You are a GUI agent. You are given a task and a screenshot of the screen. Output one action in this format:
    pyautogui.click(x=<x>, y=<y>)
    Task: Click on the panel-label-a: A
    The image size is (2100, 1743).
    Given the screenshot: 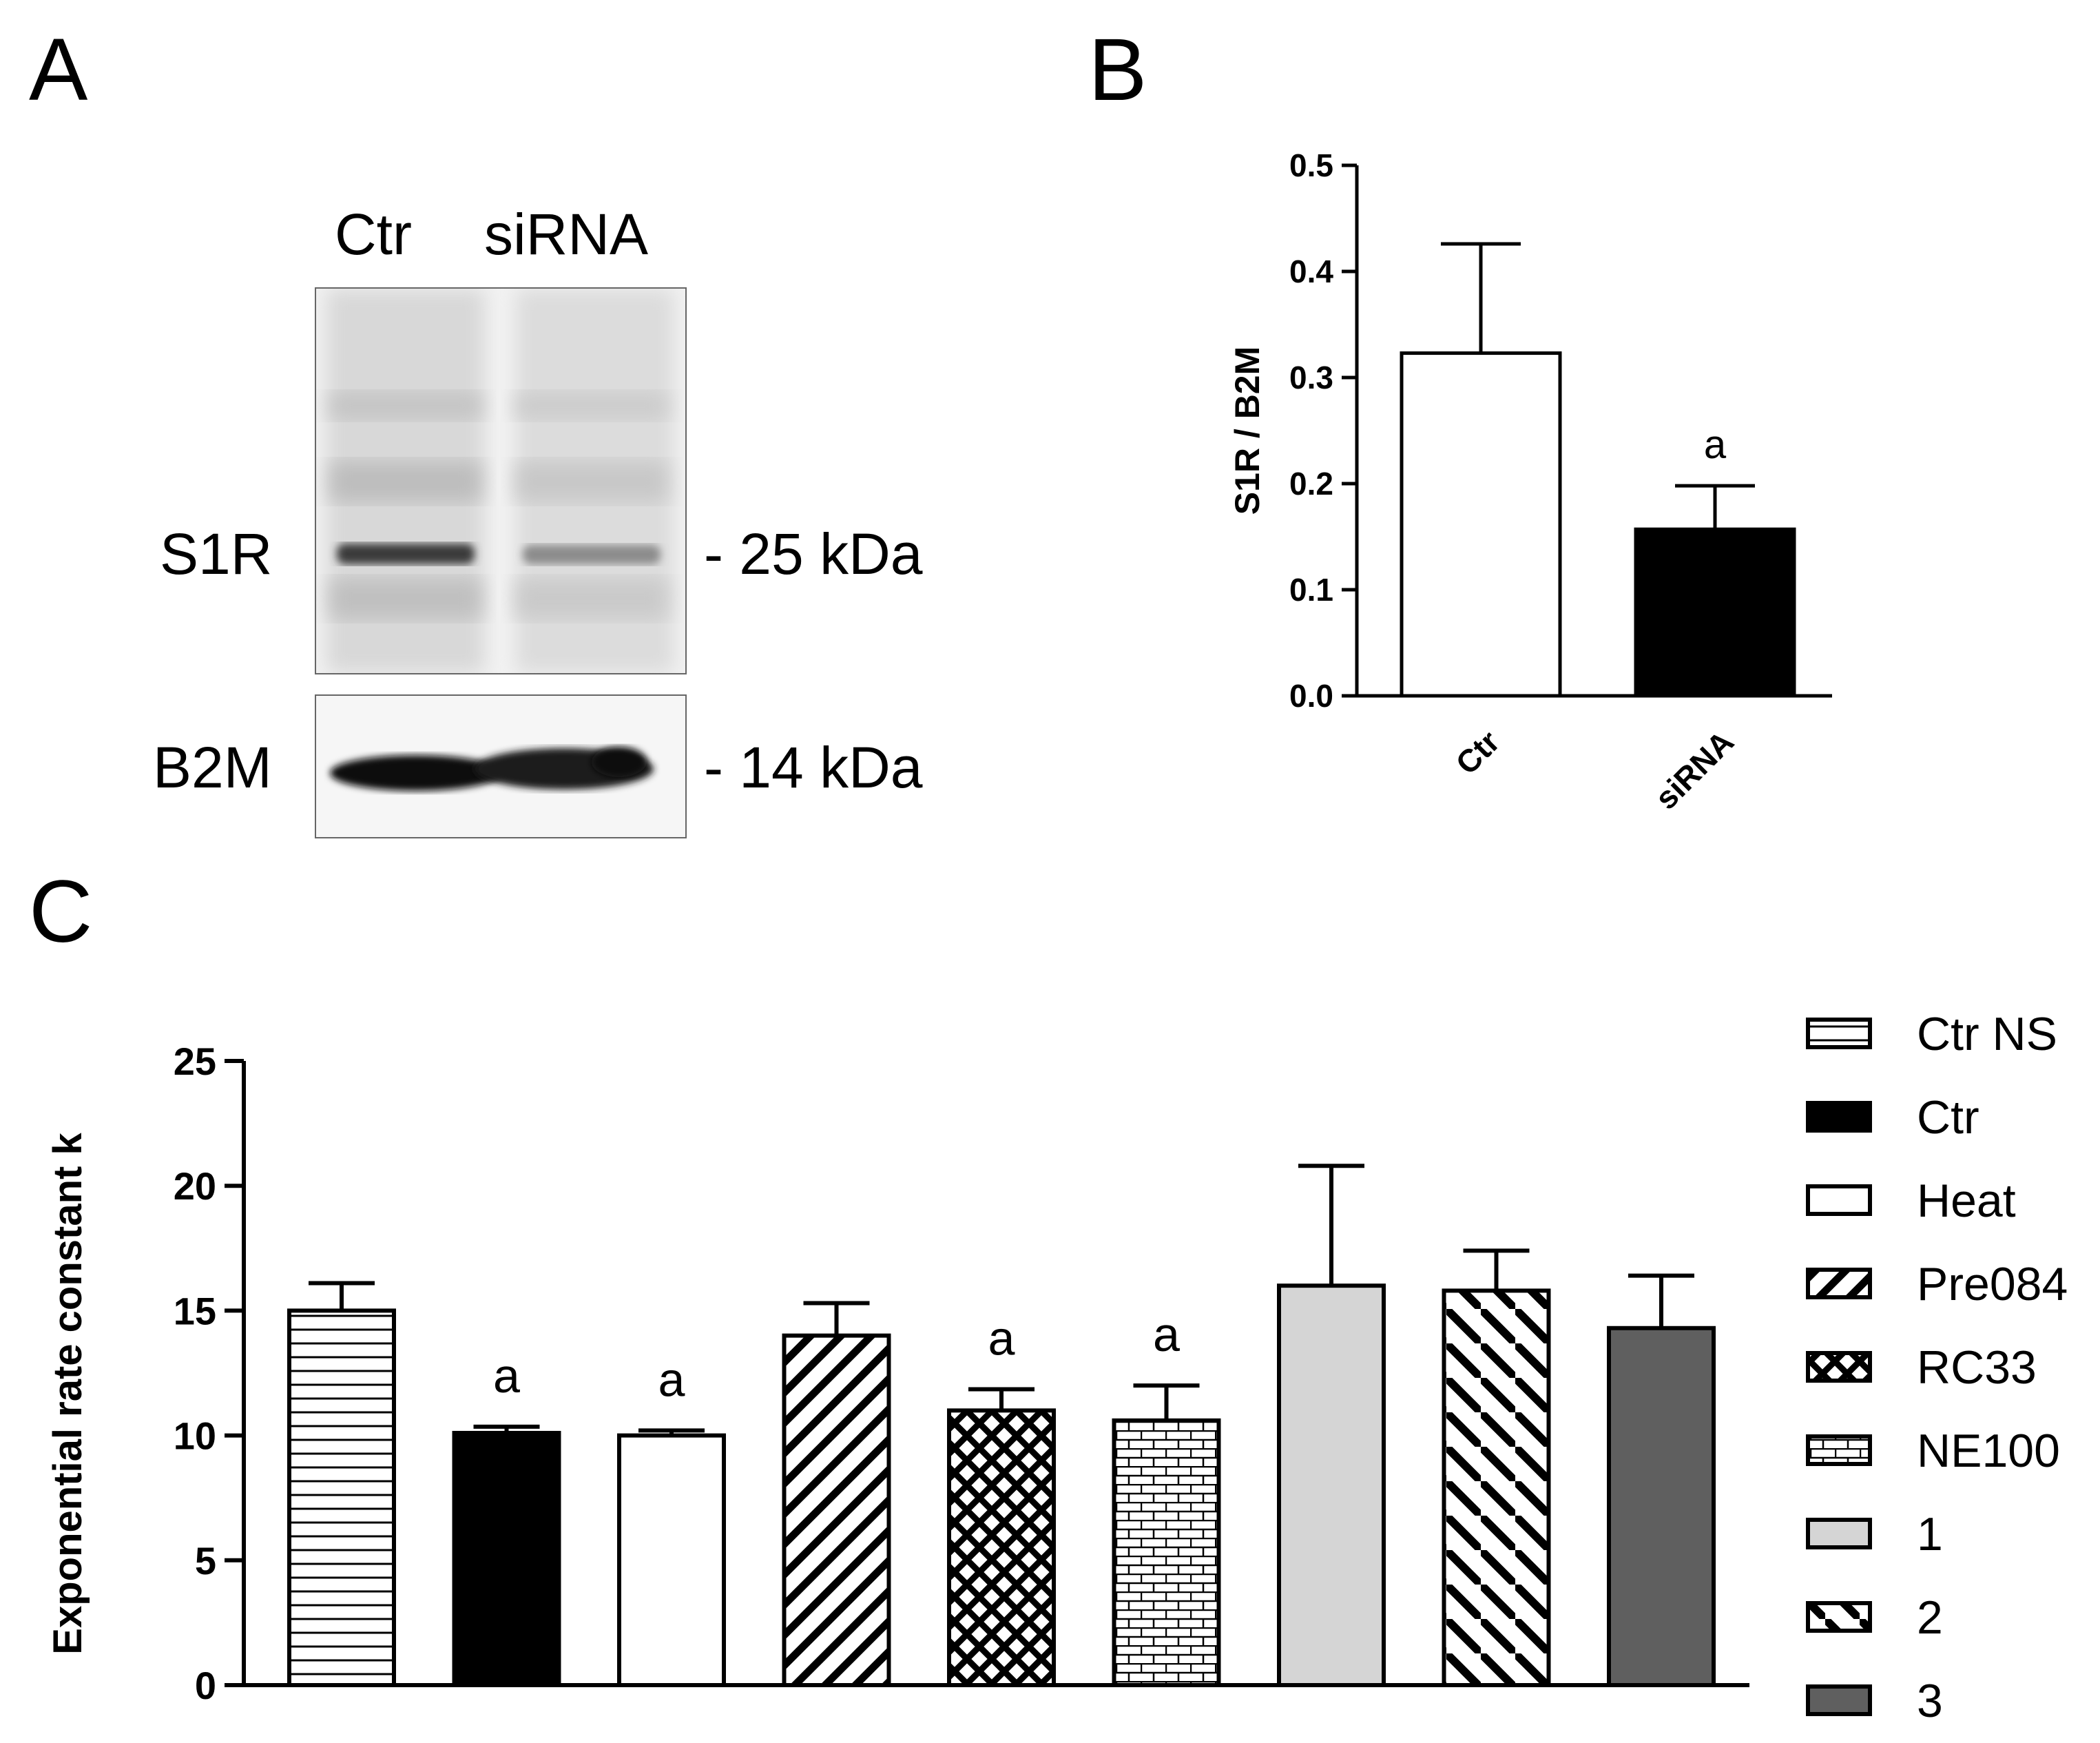 What is the action you would take?
    pyautogui.click(x=58, y=70)
    